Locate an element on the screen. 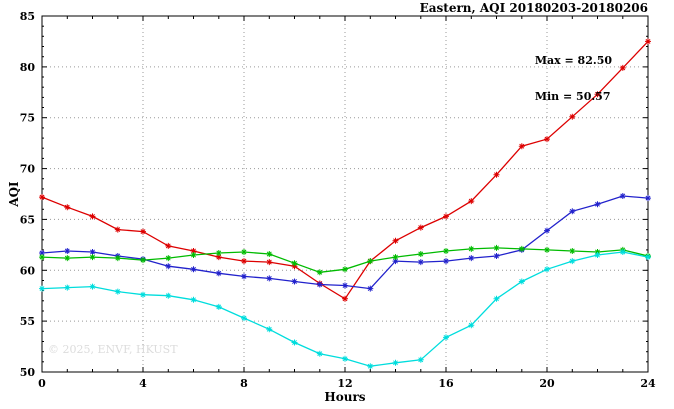  x-tick-label: 0 is located at coordinates (42, 383).